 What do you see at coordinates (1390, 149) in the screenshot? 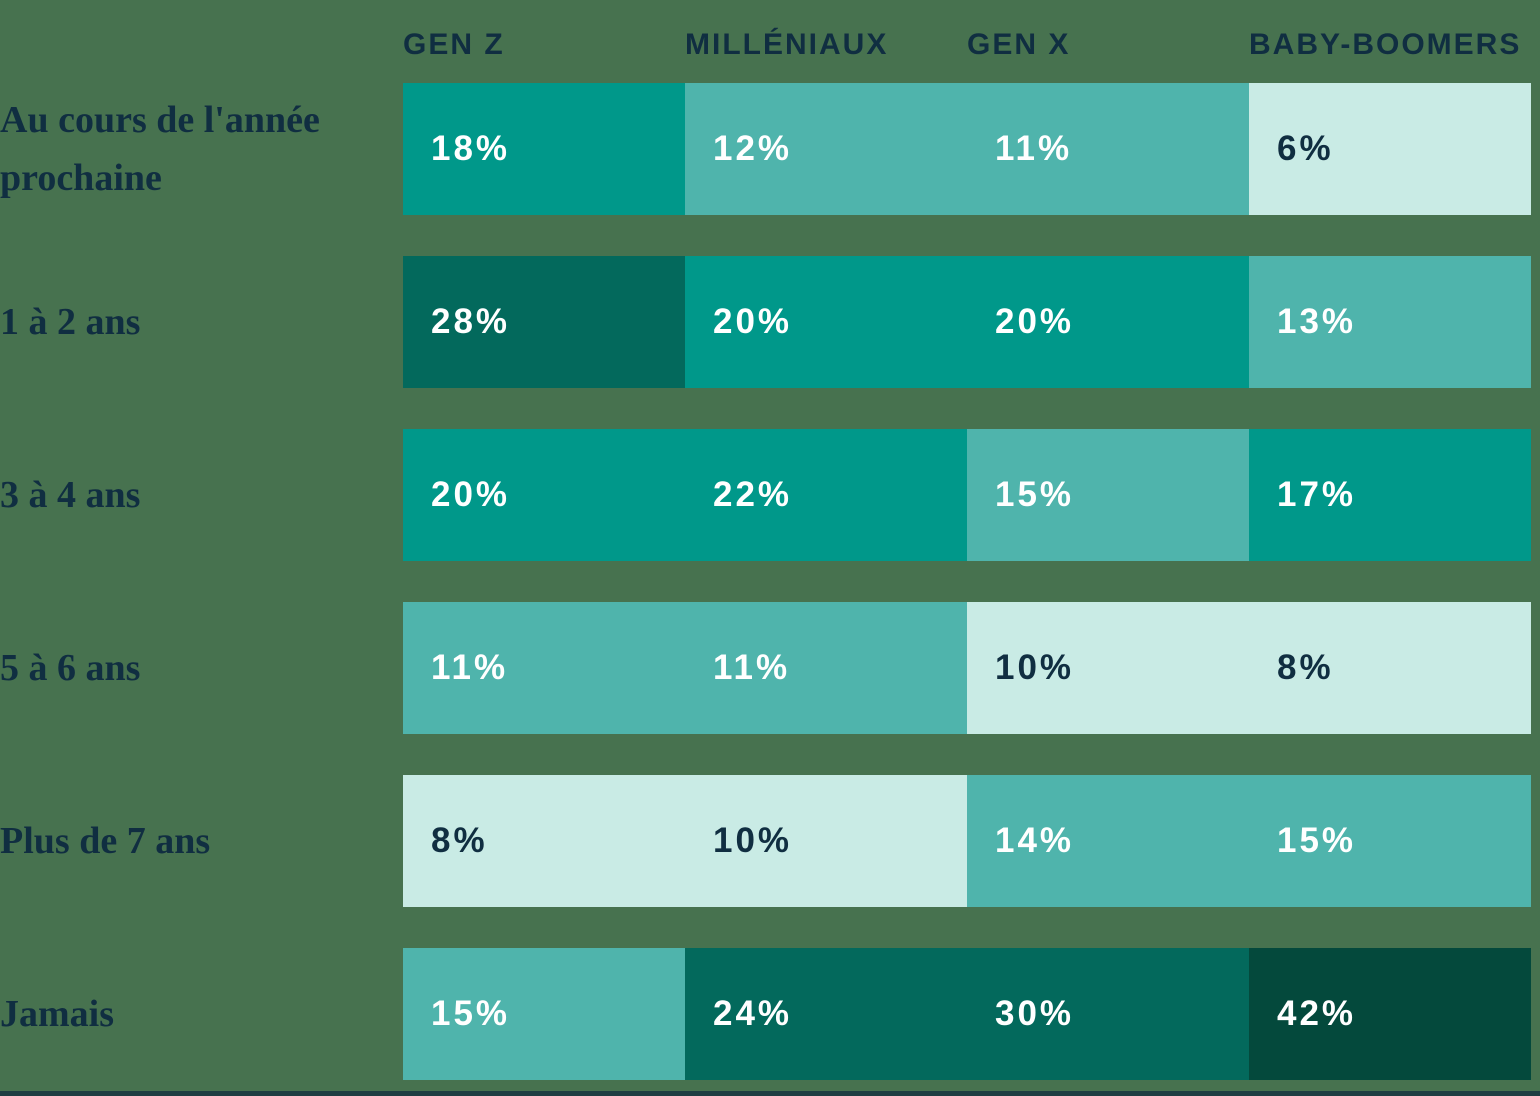
I see `heatmap-cell: 6%` at bounding box center [1390, 149].